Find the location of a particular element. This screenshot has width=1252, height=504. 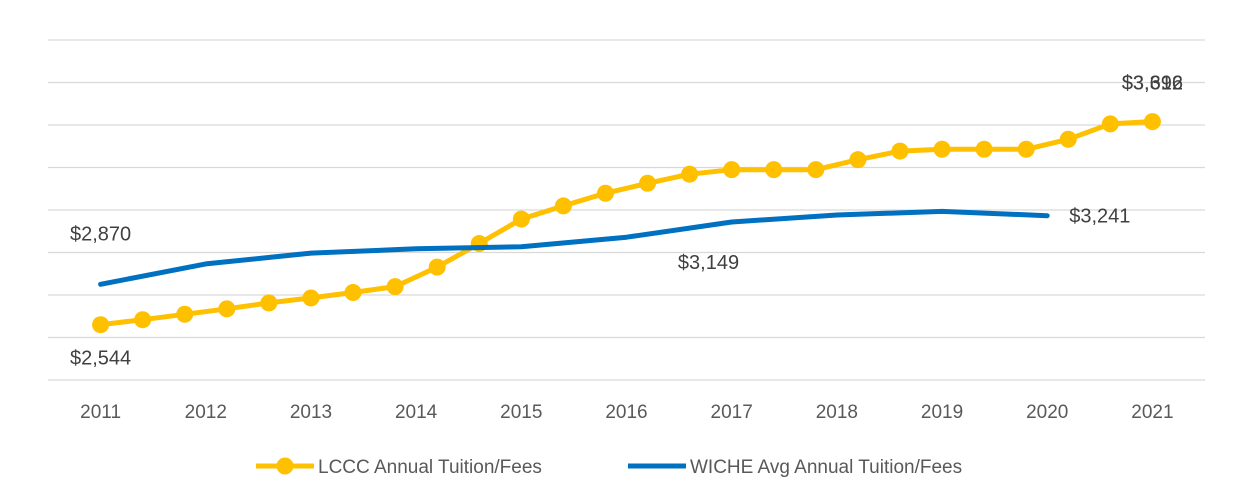

data-label: $3,312 is located at coordinates (1152, 84).